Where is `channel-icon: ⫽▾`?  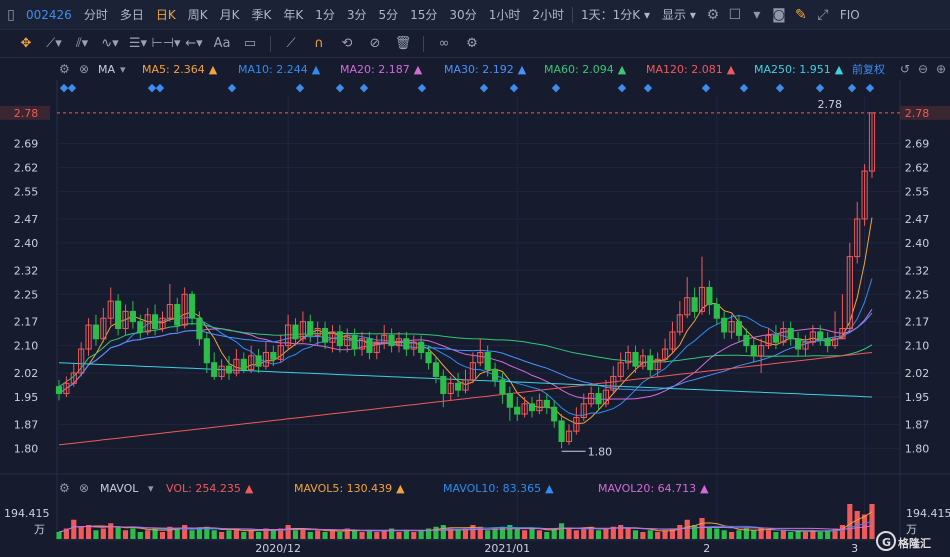 channel-icon: ⫽▾ is located at coordinates (82, 43).